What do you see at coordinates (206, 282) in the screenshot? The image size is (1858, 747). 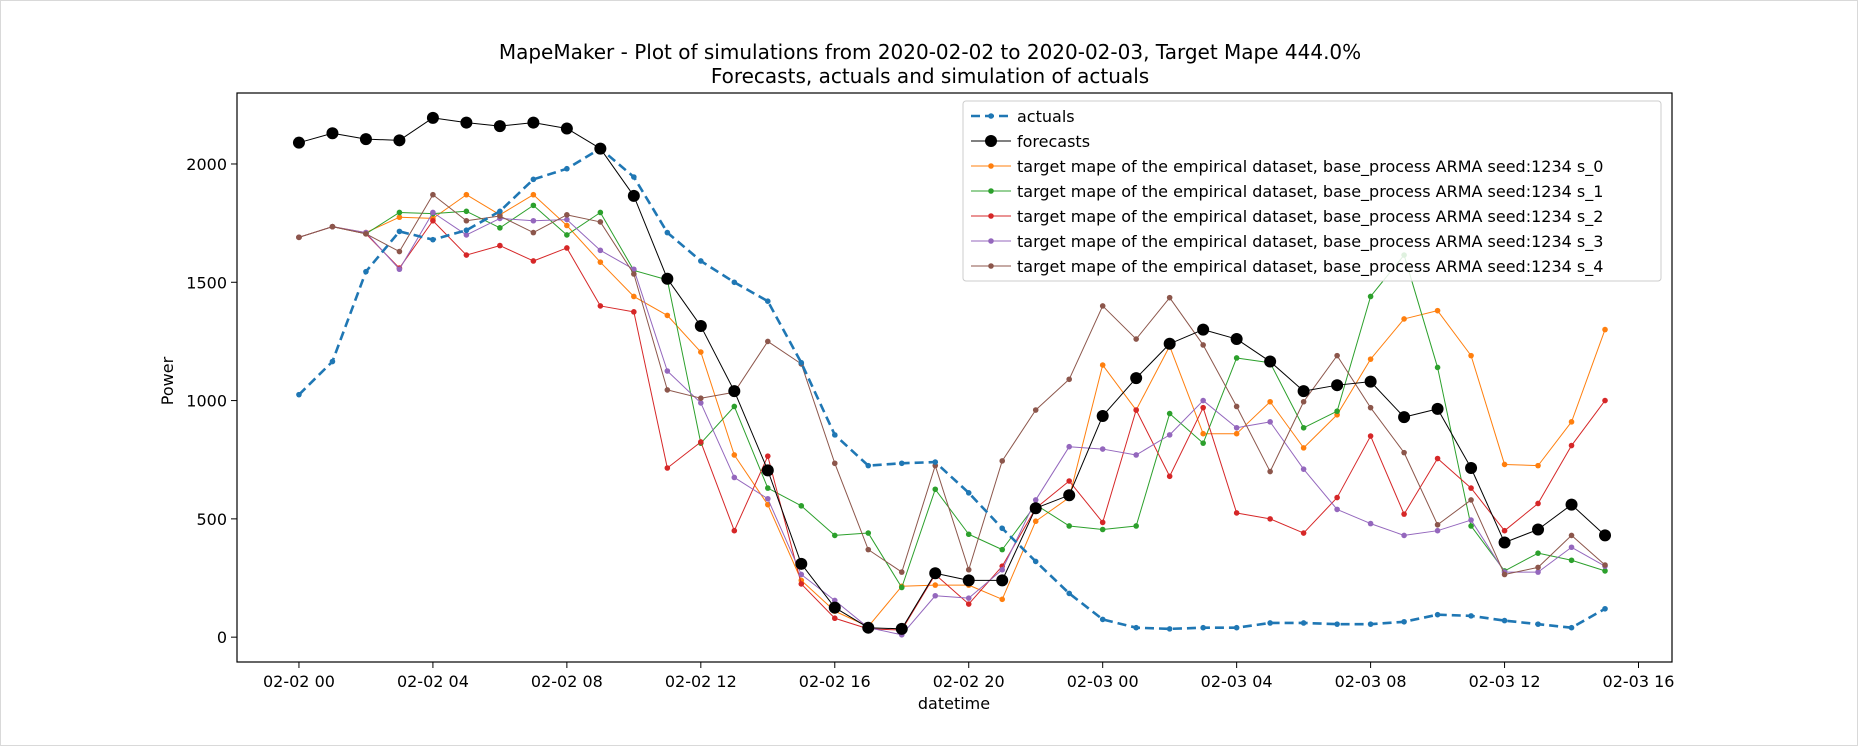 I see `y-tick-label: 1500` at bounding box center [206, 282].